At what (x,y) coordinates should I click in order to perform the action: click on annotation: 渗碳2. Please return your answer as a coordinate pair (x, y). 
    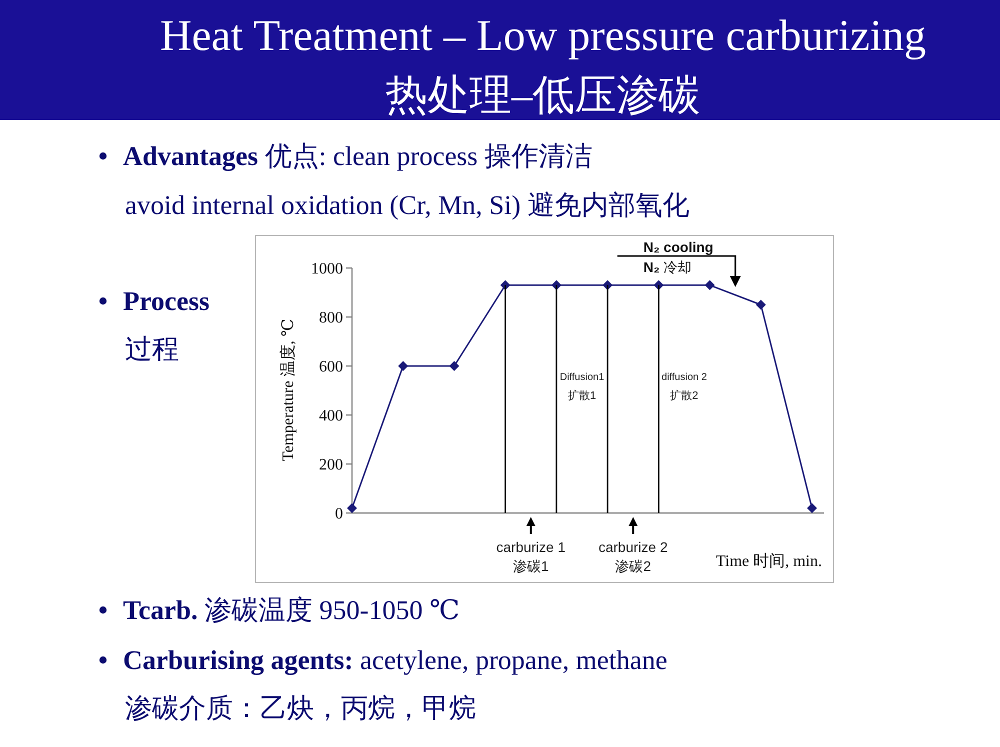
    Looking at the image, I should click on (633, 566).